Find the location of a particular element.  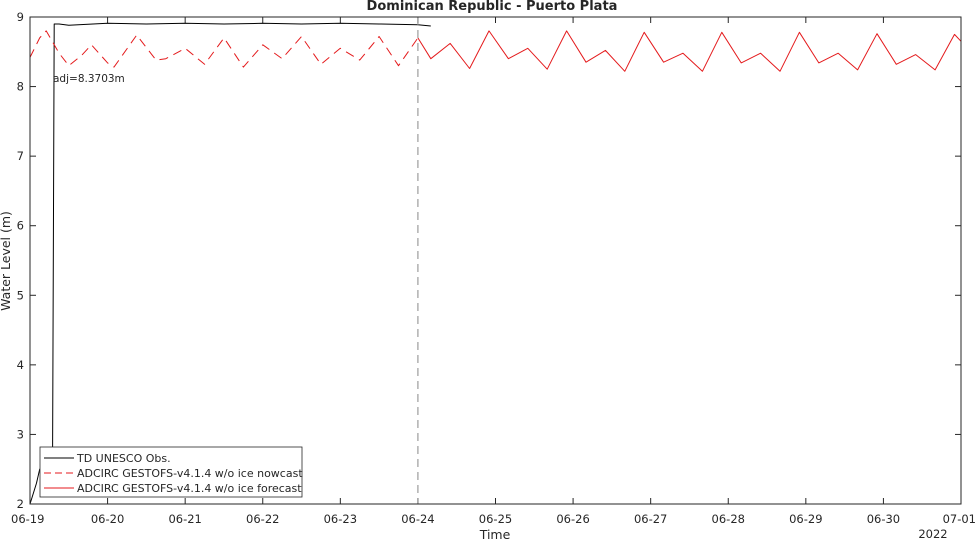

x-tick-label: 06-28 is located at coordinates (728, 519).